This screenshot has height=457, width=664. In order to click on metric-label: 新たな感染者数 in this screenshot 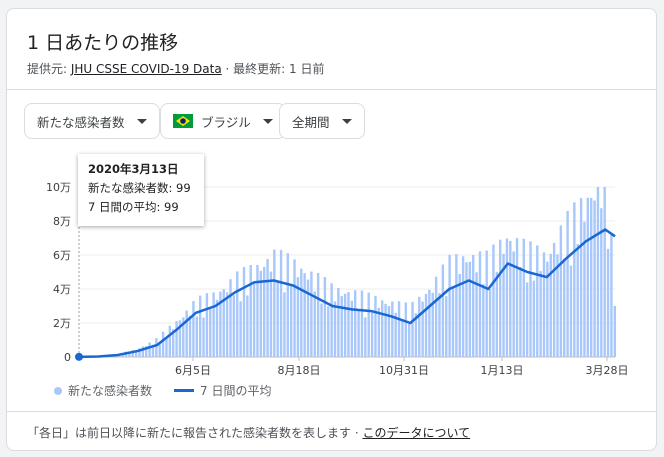, I will do `click(81, 122)`.